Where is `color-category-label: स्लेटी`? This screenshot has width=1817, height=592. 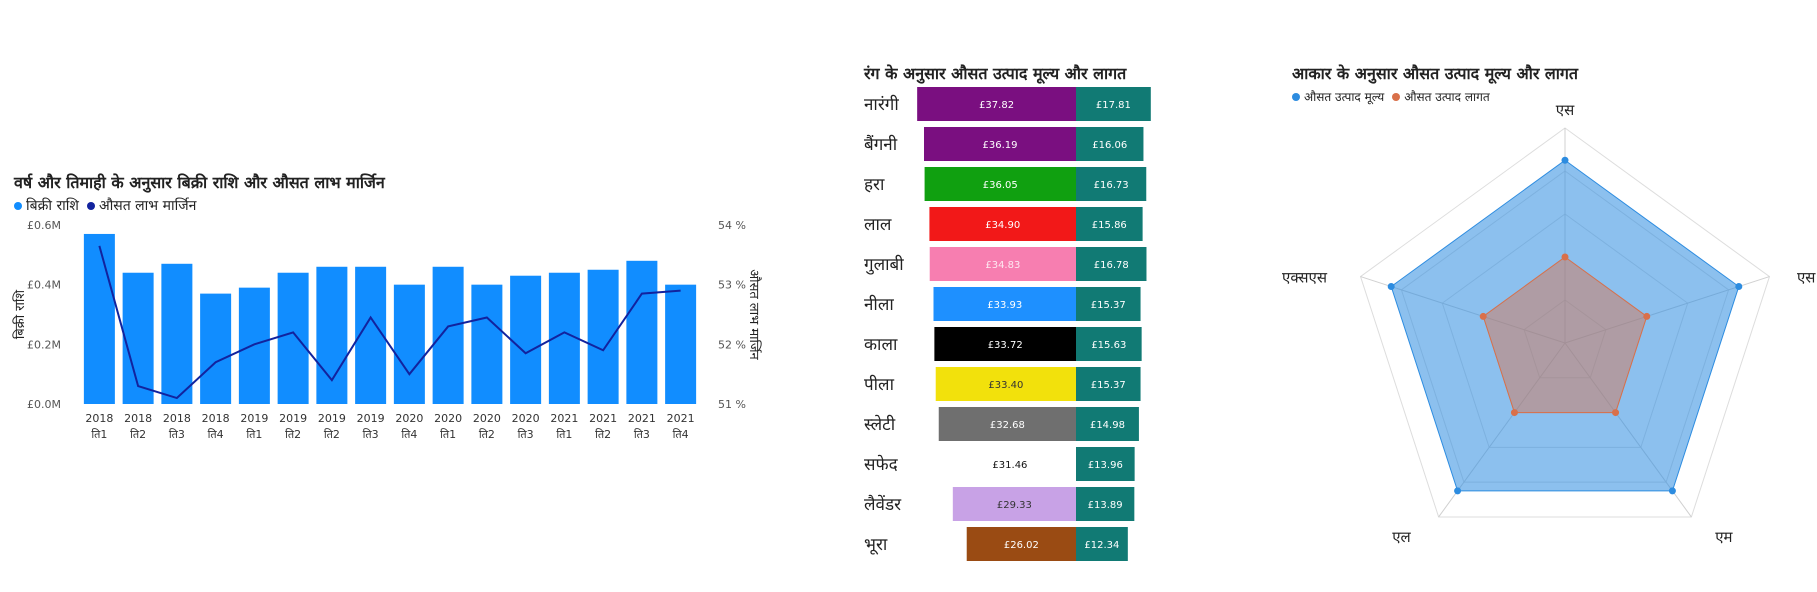
color-category-label: स्लेटी is located at coordinates (880, 424).